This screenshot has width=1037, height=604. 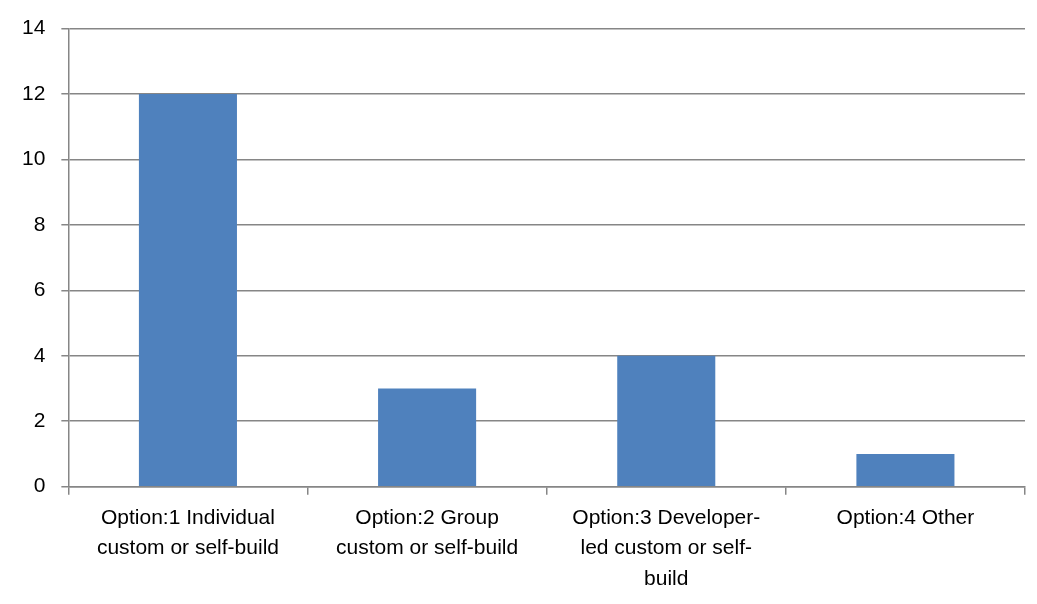 What do you see at coordinates (34, 158) in the screenshot?
I see `y-tick-label: 10` at bounding box center [34, 158].